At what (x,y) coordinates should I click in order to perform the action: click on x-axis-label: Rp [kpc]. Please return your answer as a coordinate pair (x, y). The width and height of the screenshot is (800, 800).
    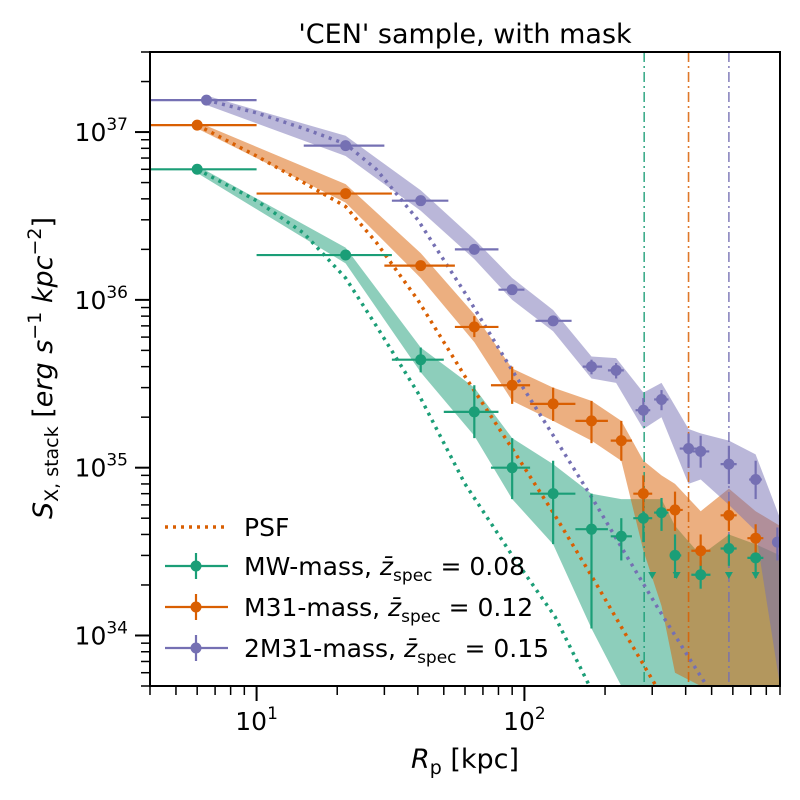
    Looking at the image, I should click on (465, 761).